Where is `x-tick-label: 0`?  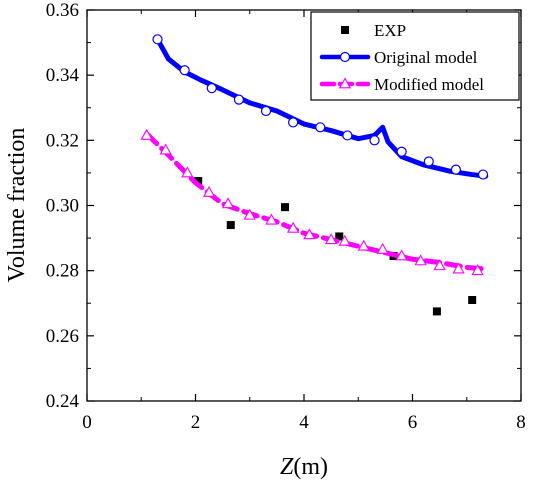
x-tick-label: 0 is located at coordinates (87, 422).